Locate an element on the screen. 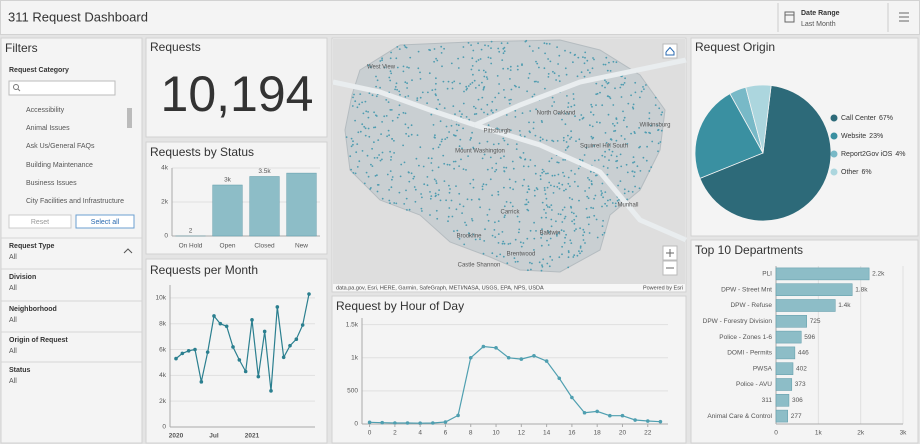  filter-group-label: Status is located at coordinates (20, 370).